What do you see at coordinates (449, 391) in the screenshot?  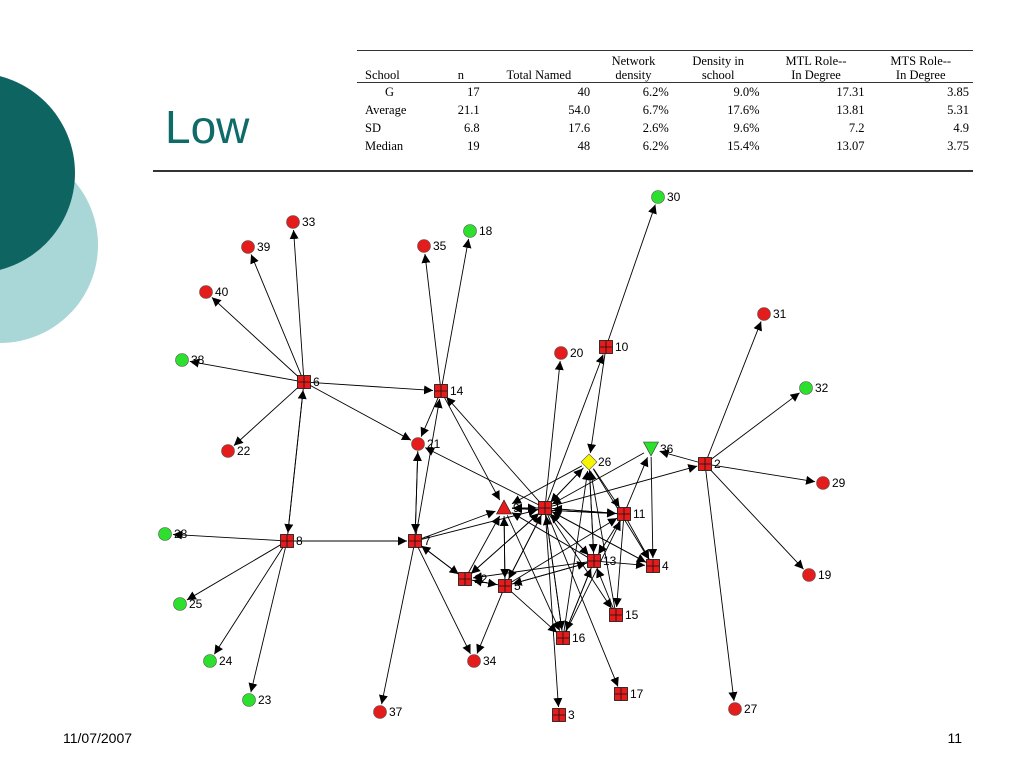 I see `node-14: 14` at bounding box center [449, 391].